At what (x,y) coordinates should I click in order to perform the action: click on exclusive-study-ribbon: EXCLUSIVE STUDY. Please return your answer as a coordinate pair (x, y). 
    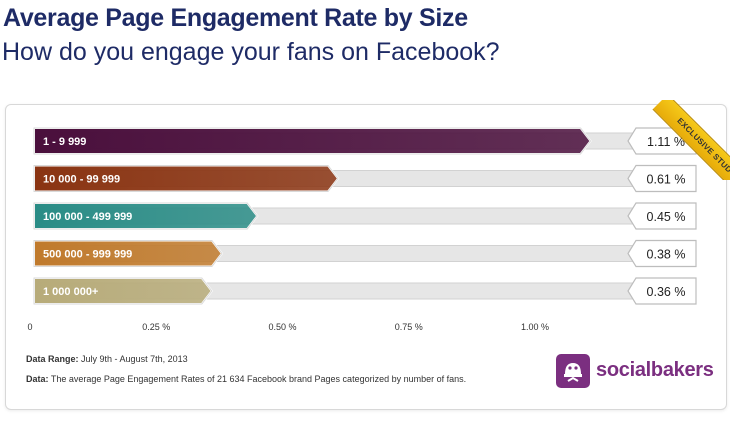
    Looking at the image, I should click on (690, 140).